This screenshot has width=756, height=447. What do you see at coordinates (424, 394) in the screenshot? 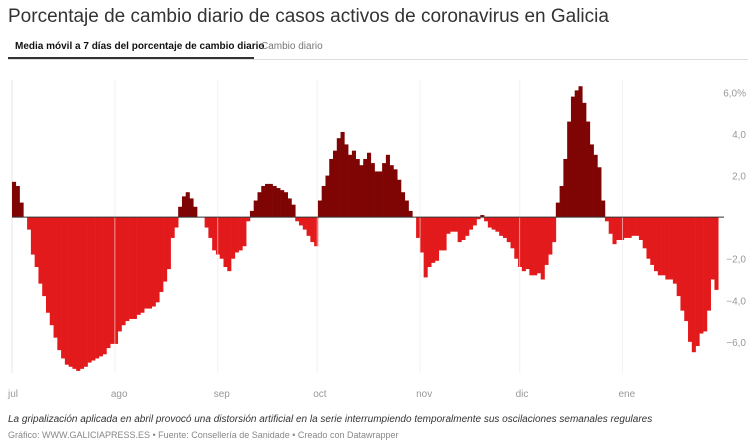
I see `x-tick-label: nov` at bounding box center [424, 394].